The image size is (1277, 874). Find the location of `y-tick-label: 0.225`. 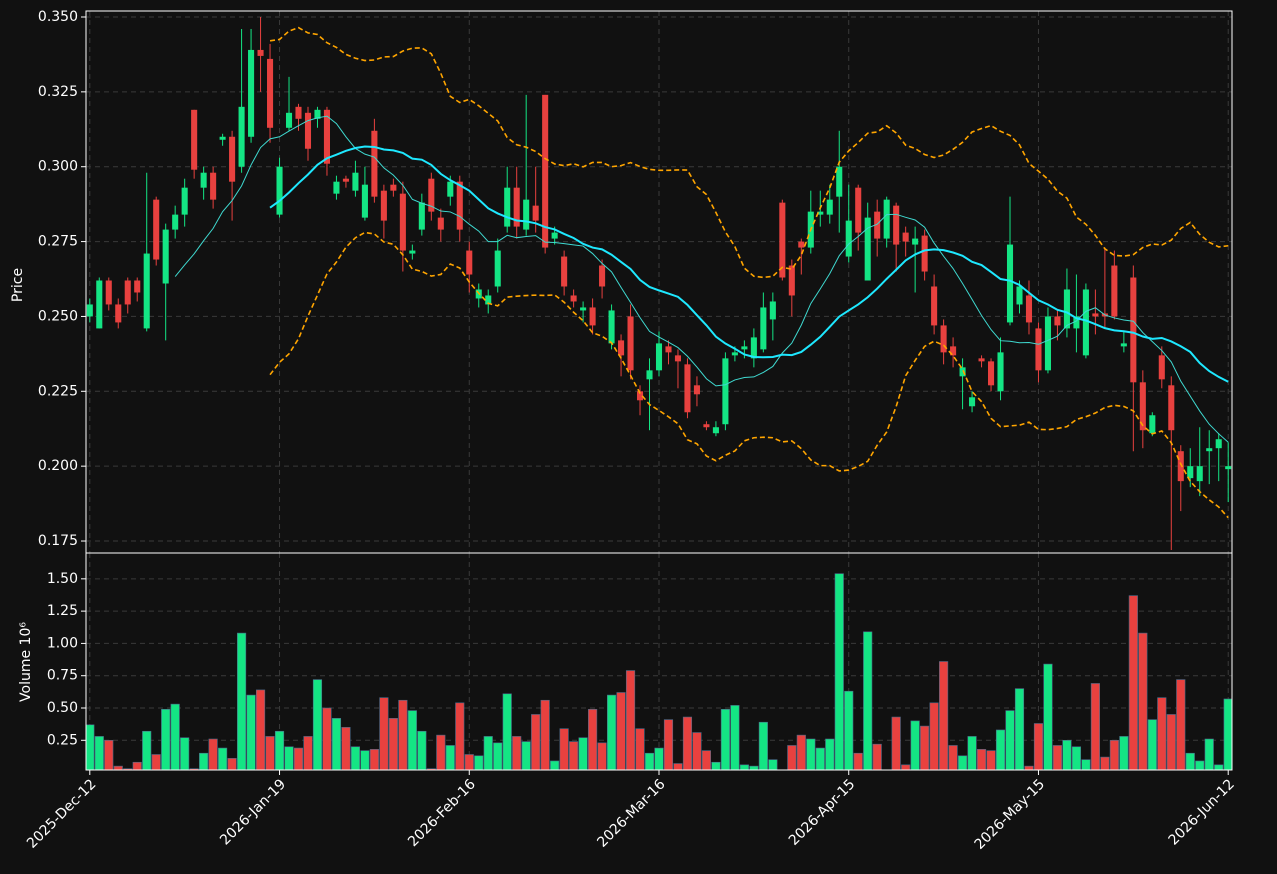

y-tick-label: 0.225 is located at coordinates (58, 391).